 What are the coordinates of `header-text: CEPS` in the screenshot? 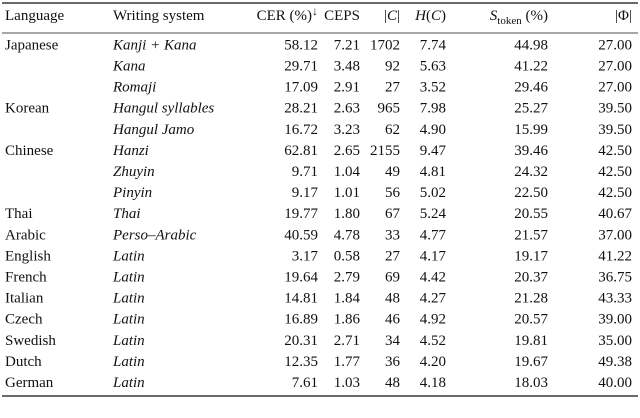 It's located at (342, 16).